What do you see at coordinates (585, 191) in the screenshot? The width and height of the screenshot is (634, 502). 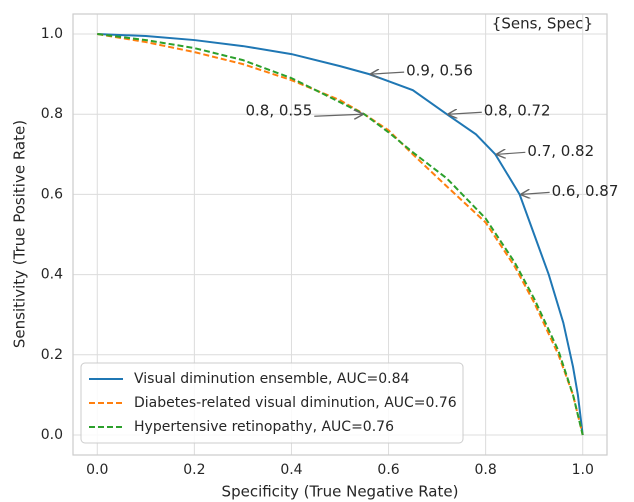 I see `annotation-label: 0.6, 0.87` at bounding box center [585, 191].